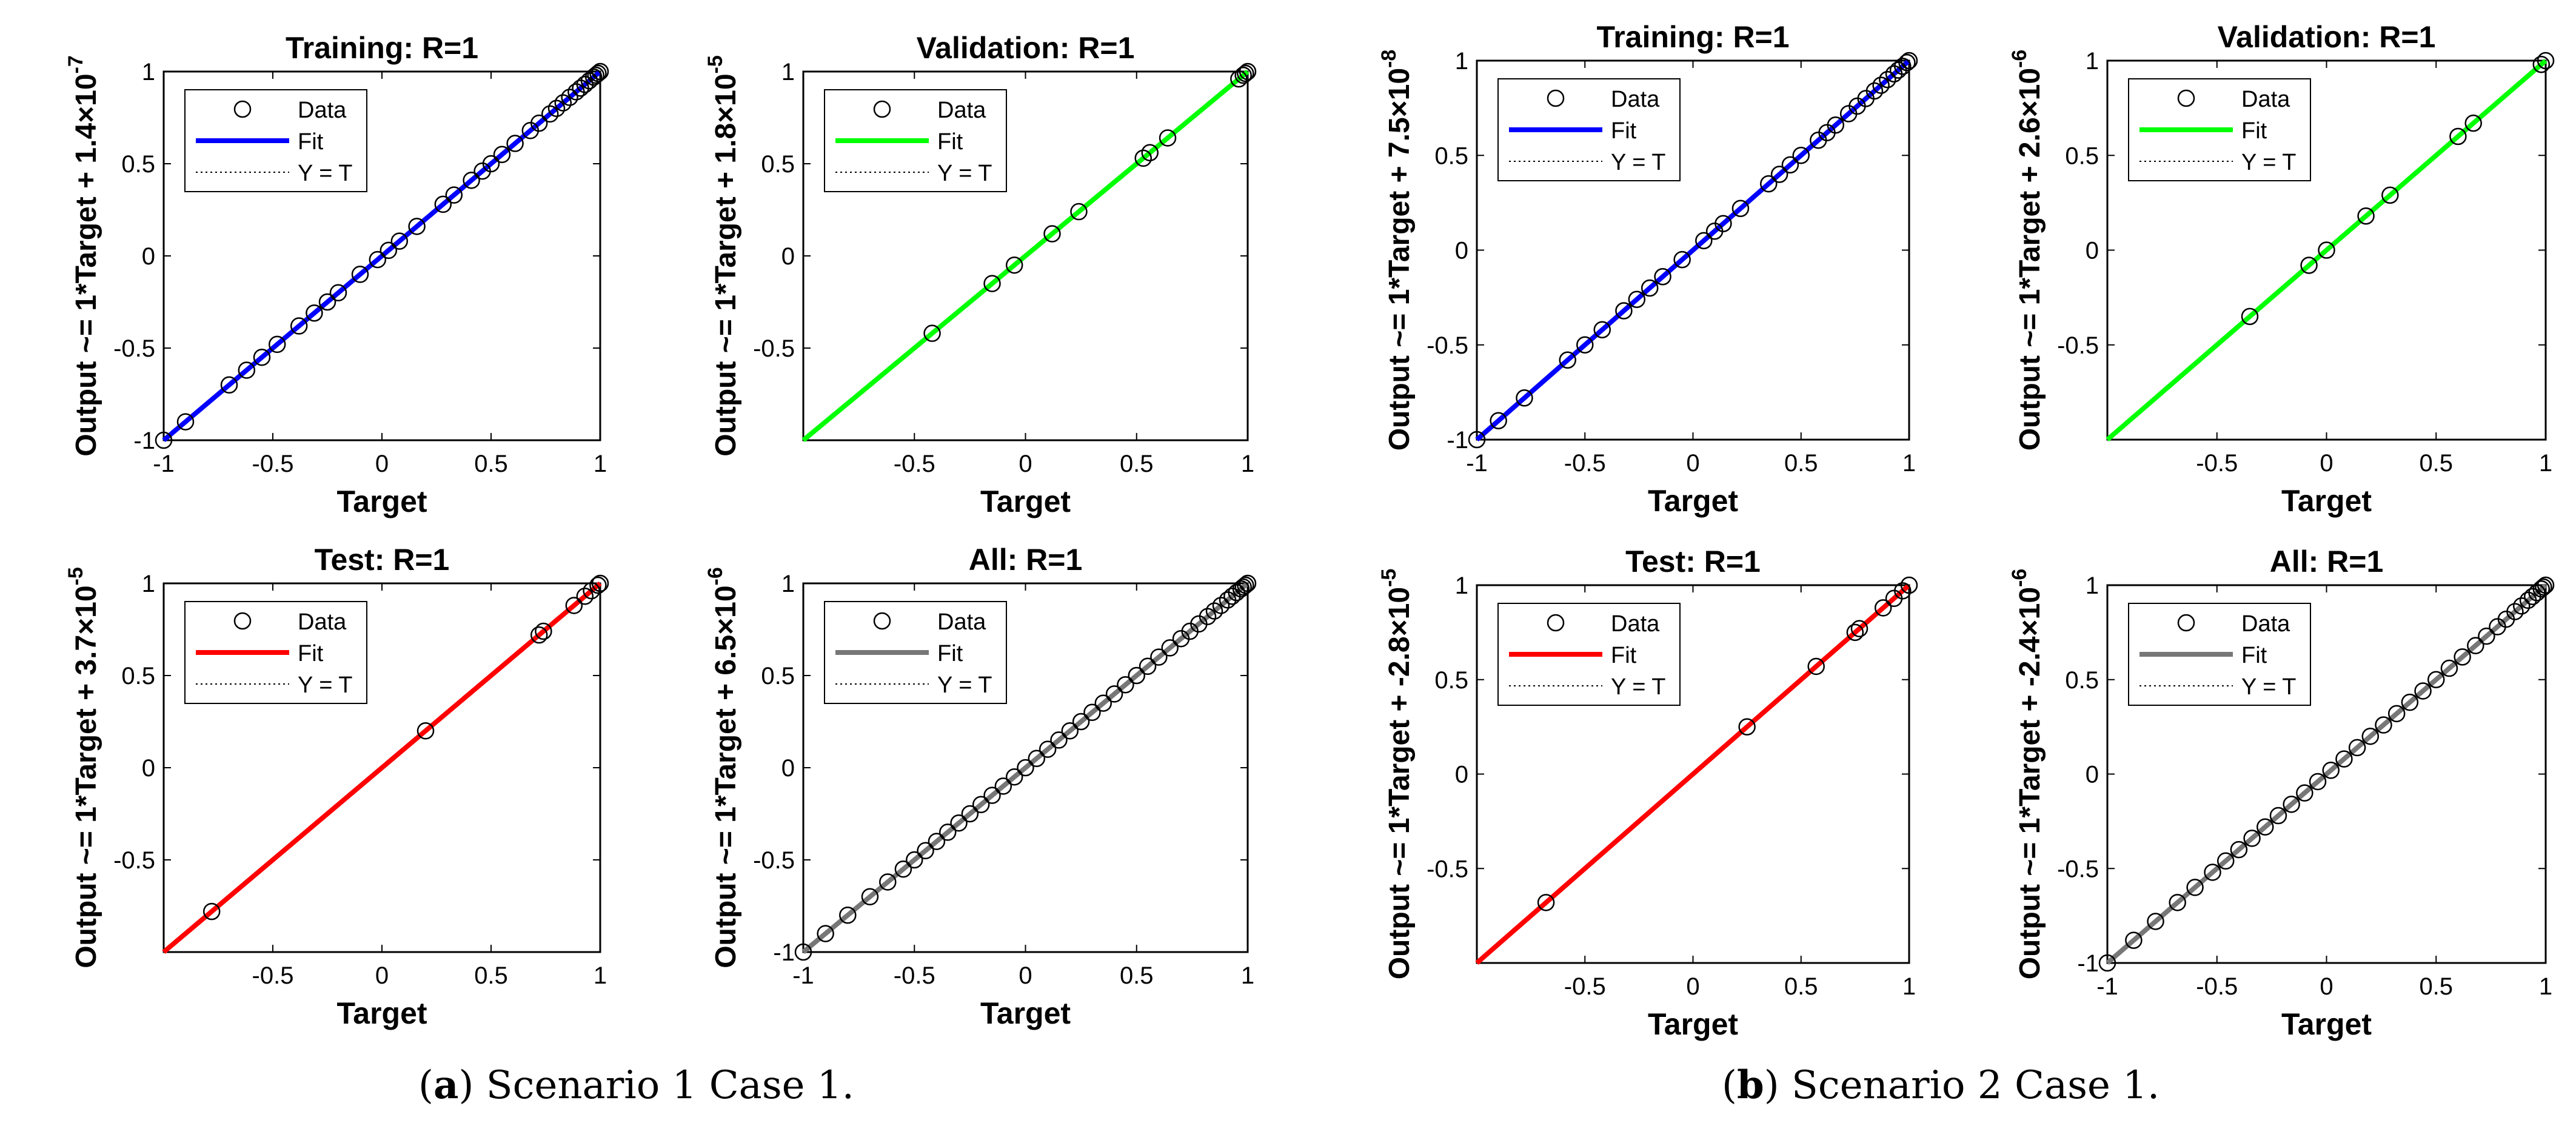  I want to click on s2-validation-title: Validation: R=1, so click(2327, 37).